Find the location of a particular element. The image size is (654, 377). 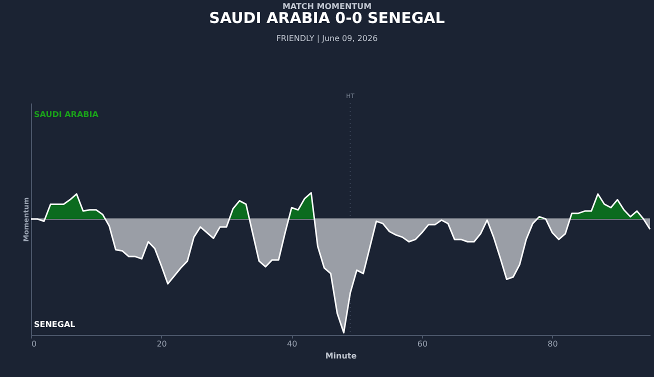

x-tick-label: 60 is located at coordinates (422, 344).